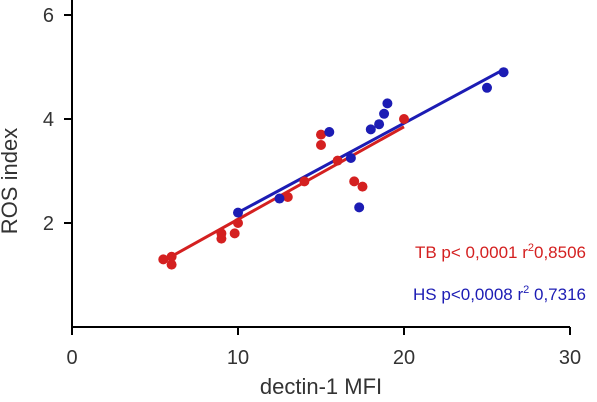 This screenshot has width=597, height=402. What do you see at coordinates (57, 120) in the screenshot?
I see `y-axis-ticks: 2 4 6` at bounding box center [57, 120].